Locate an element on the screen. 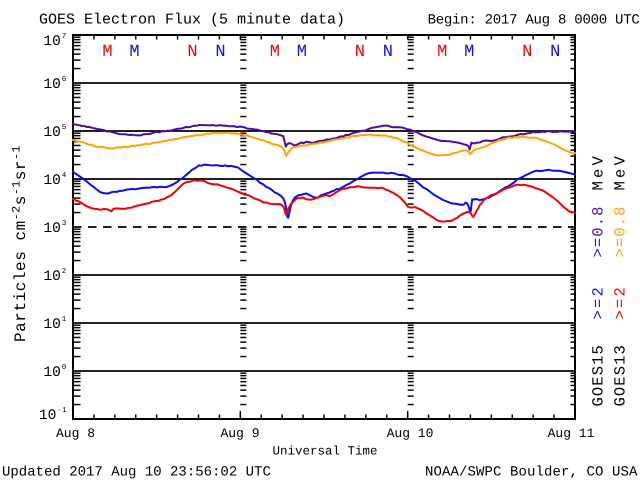 This screenshot has width=640, height=485. svg-text: 2 is located at coordinates (64, 271).